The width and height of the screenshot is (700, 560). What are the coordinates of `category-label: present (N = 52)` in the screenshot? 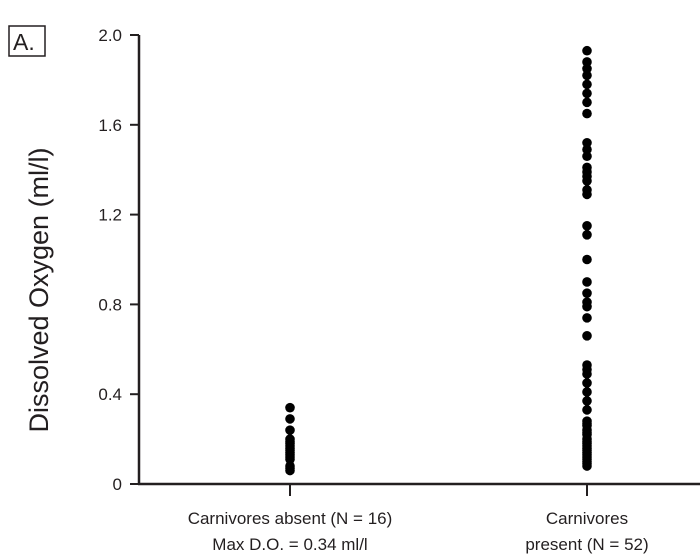 It's located at (586, 544).